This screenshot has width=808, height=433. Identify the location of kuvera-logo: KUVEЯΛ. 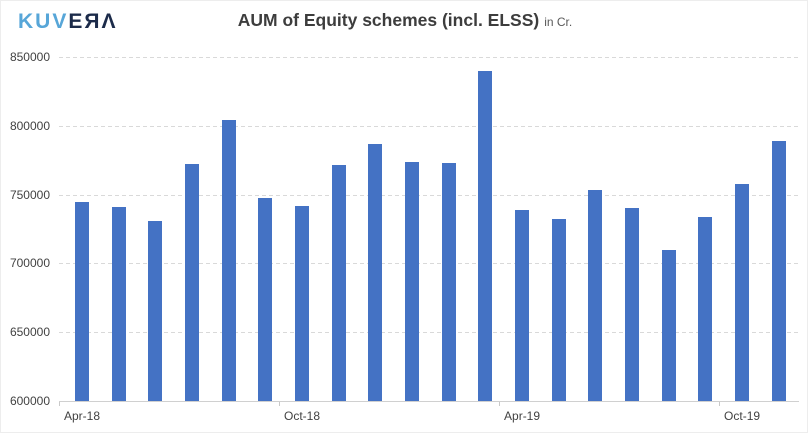
(67, 22).